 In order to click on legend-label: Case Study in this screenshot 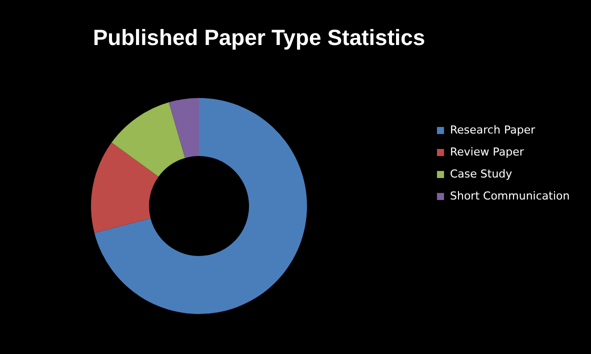, I will do `click(481, 174)`.